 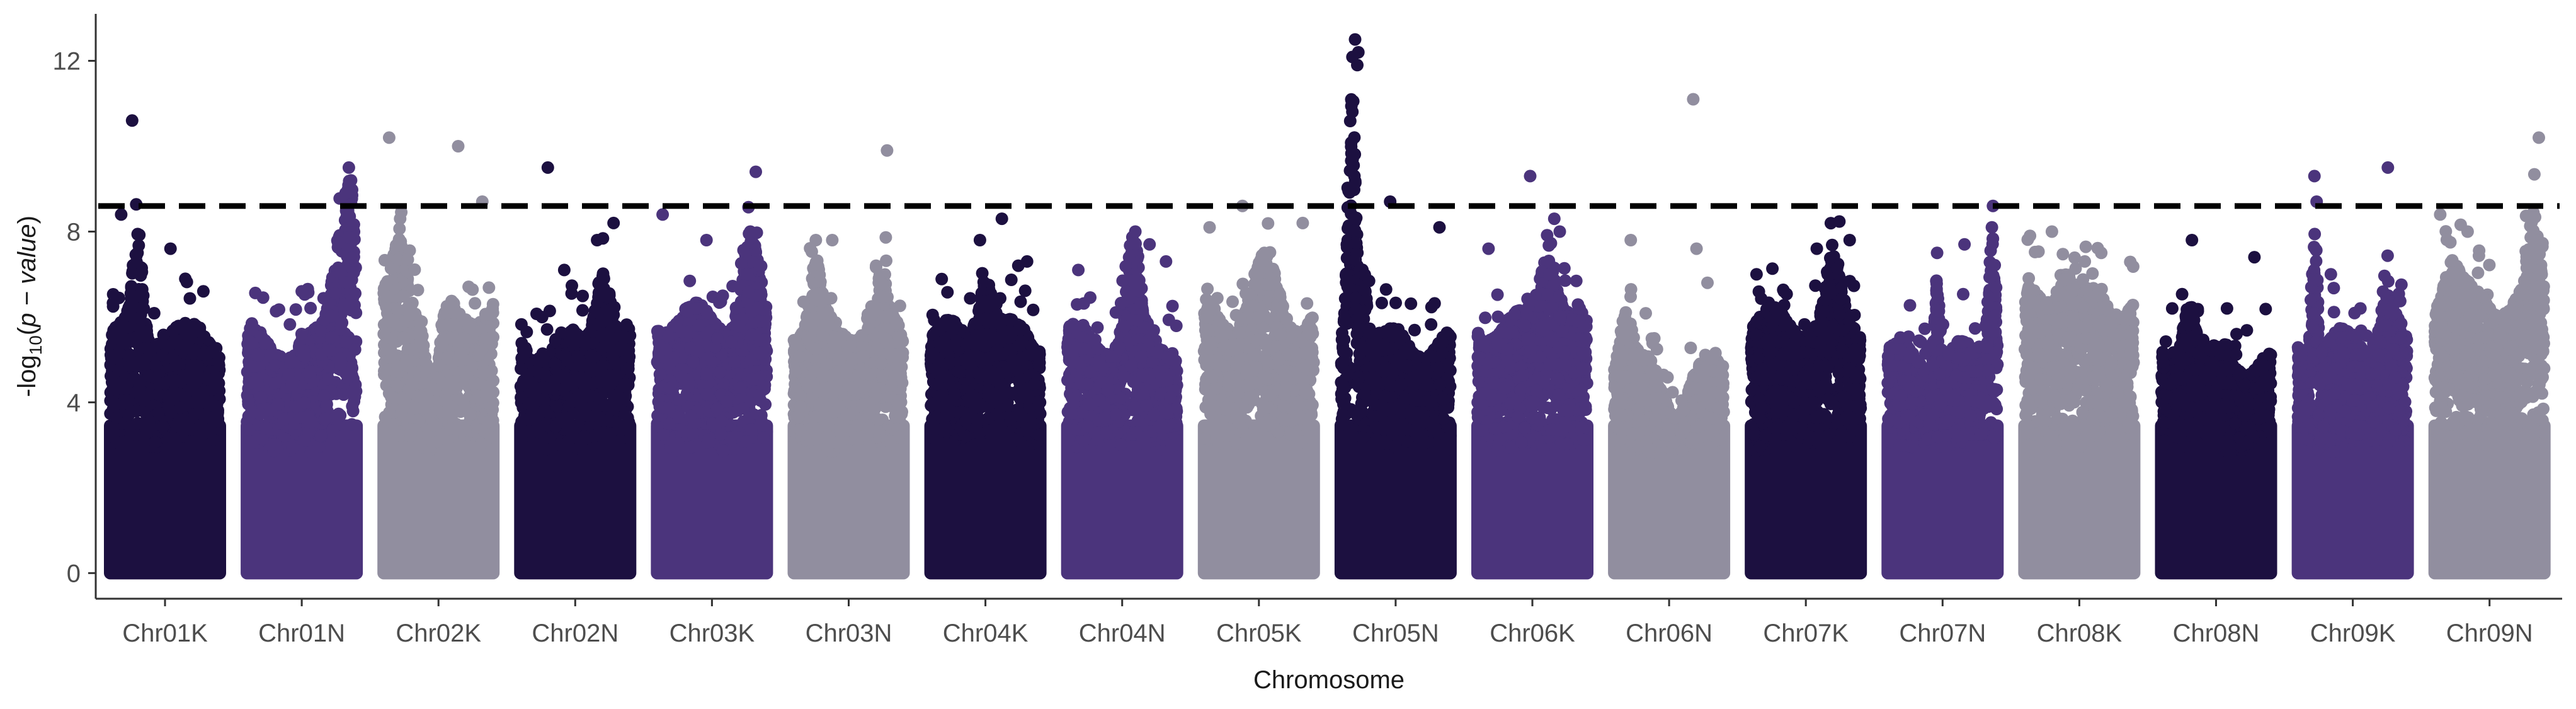 What do you see at coordinates (165, 347) in the screenshot?
I see `chromosome-chr01k` at bounding box center [165, 347].